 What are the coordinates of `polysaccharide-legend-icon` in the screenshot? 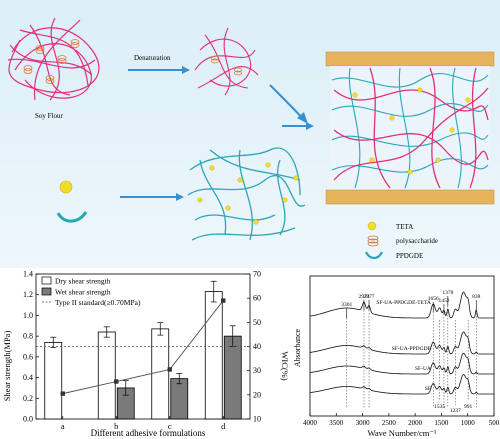 It's located at (373, 241).